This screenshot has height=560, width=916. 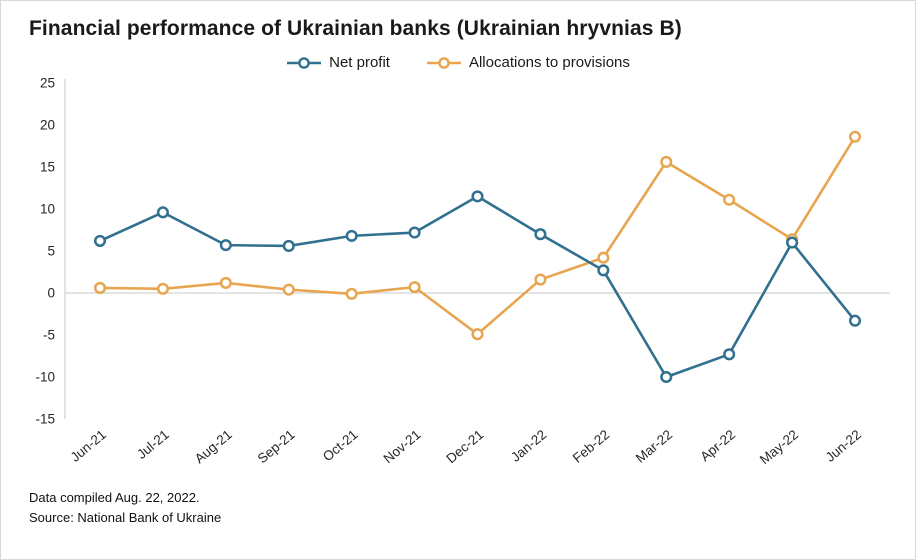 What do you see at coordinates (47, 125) in the screenshot?
I see `svg-text: 20` at bounding box center [47, 125].